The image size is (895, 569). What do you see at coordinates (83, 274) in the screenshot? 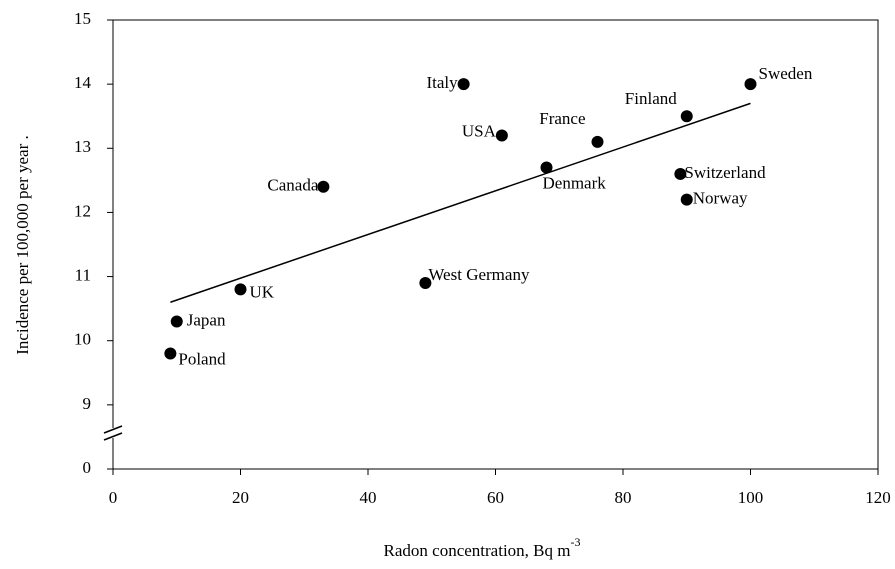
I see `y-tick-label: 11` at bounding box center [83, 274].